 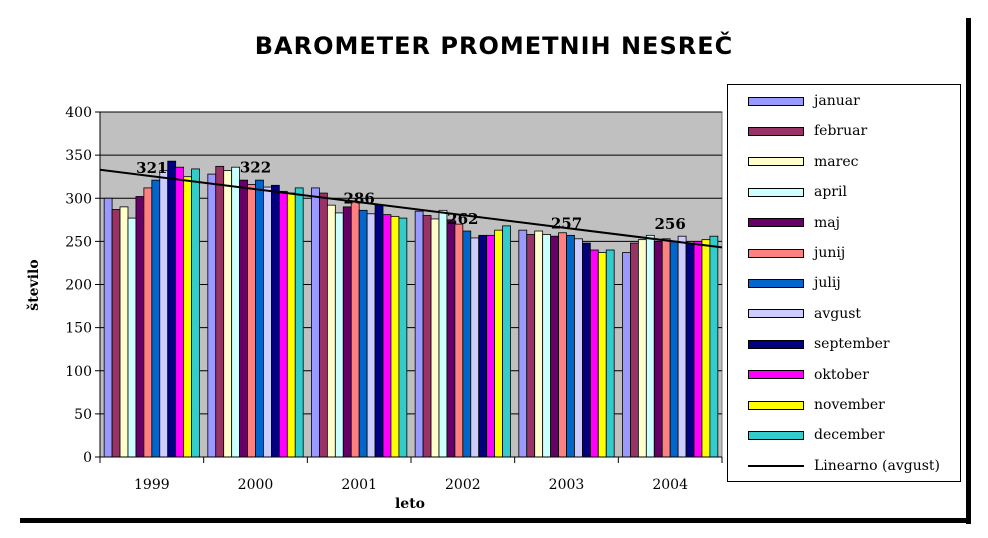 What do you see at coordinates (776, 465) in the screenshot?
I see `legend-line` at bounding box center [776, 465].